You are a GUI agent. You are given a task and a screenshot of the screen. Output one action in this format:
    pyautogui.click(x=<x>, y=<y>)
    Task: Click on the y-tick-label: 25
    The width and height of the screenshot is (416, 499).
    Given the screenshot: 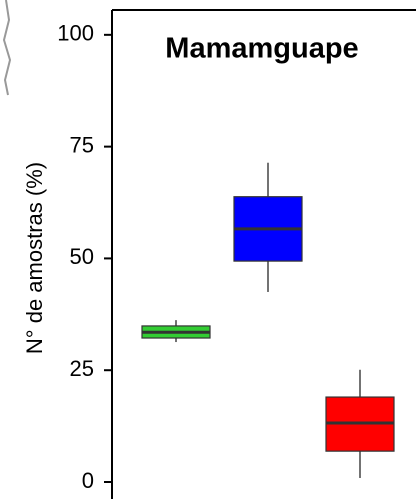 What is the action you would take?
    pyautogui.click(x=82, y=368)
    